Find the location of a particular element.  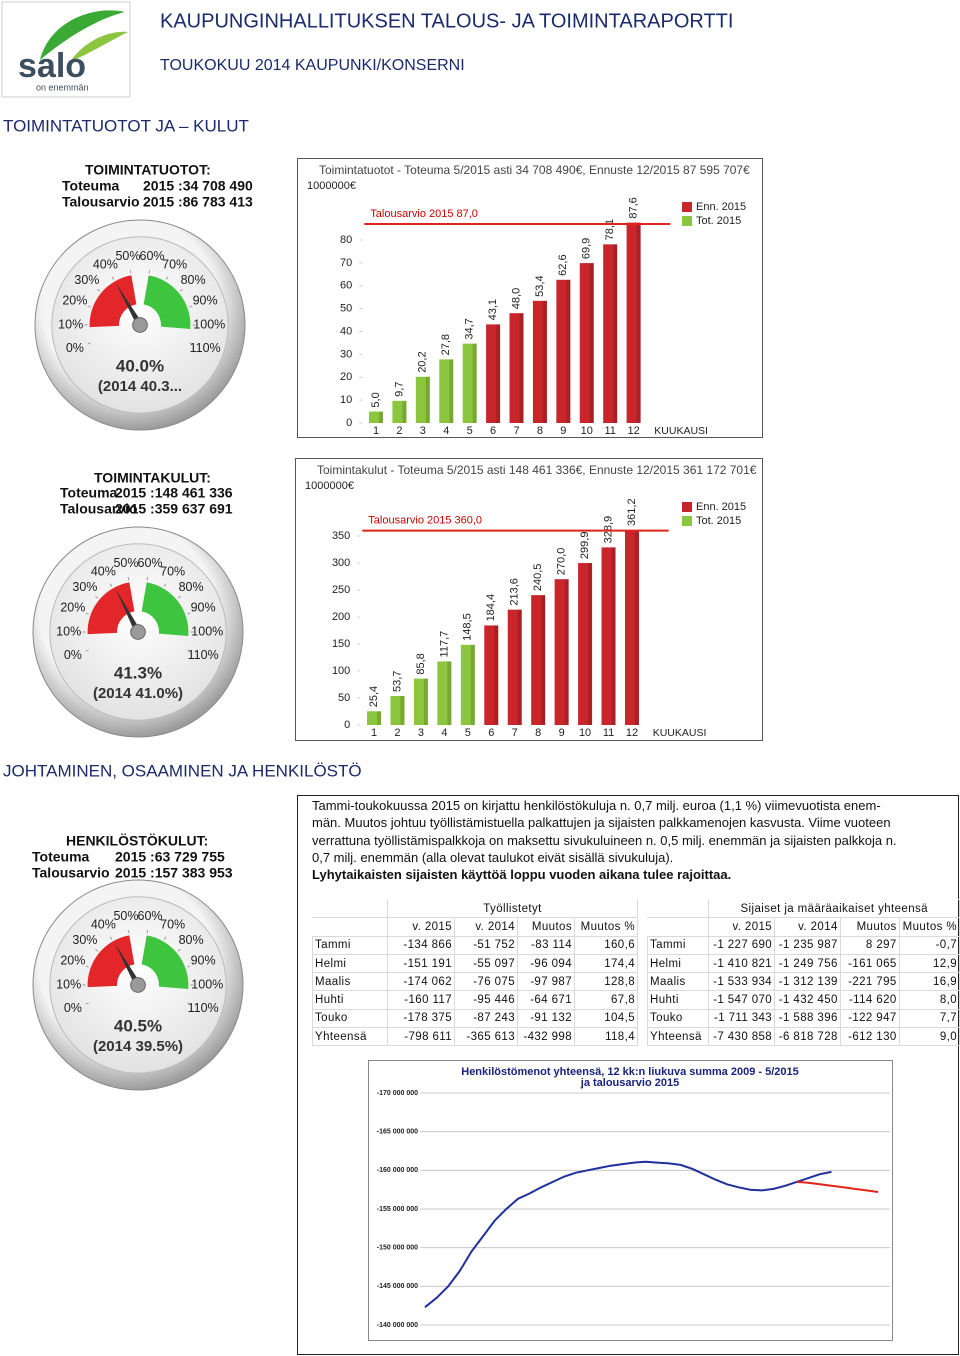

gauge-needle is located at coordinates (129, 305).